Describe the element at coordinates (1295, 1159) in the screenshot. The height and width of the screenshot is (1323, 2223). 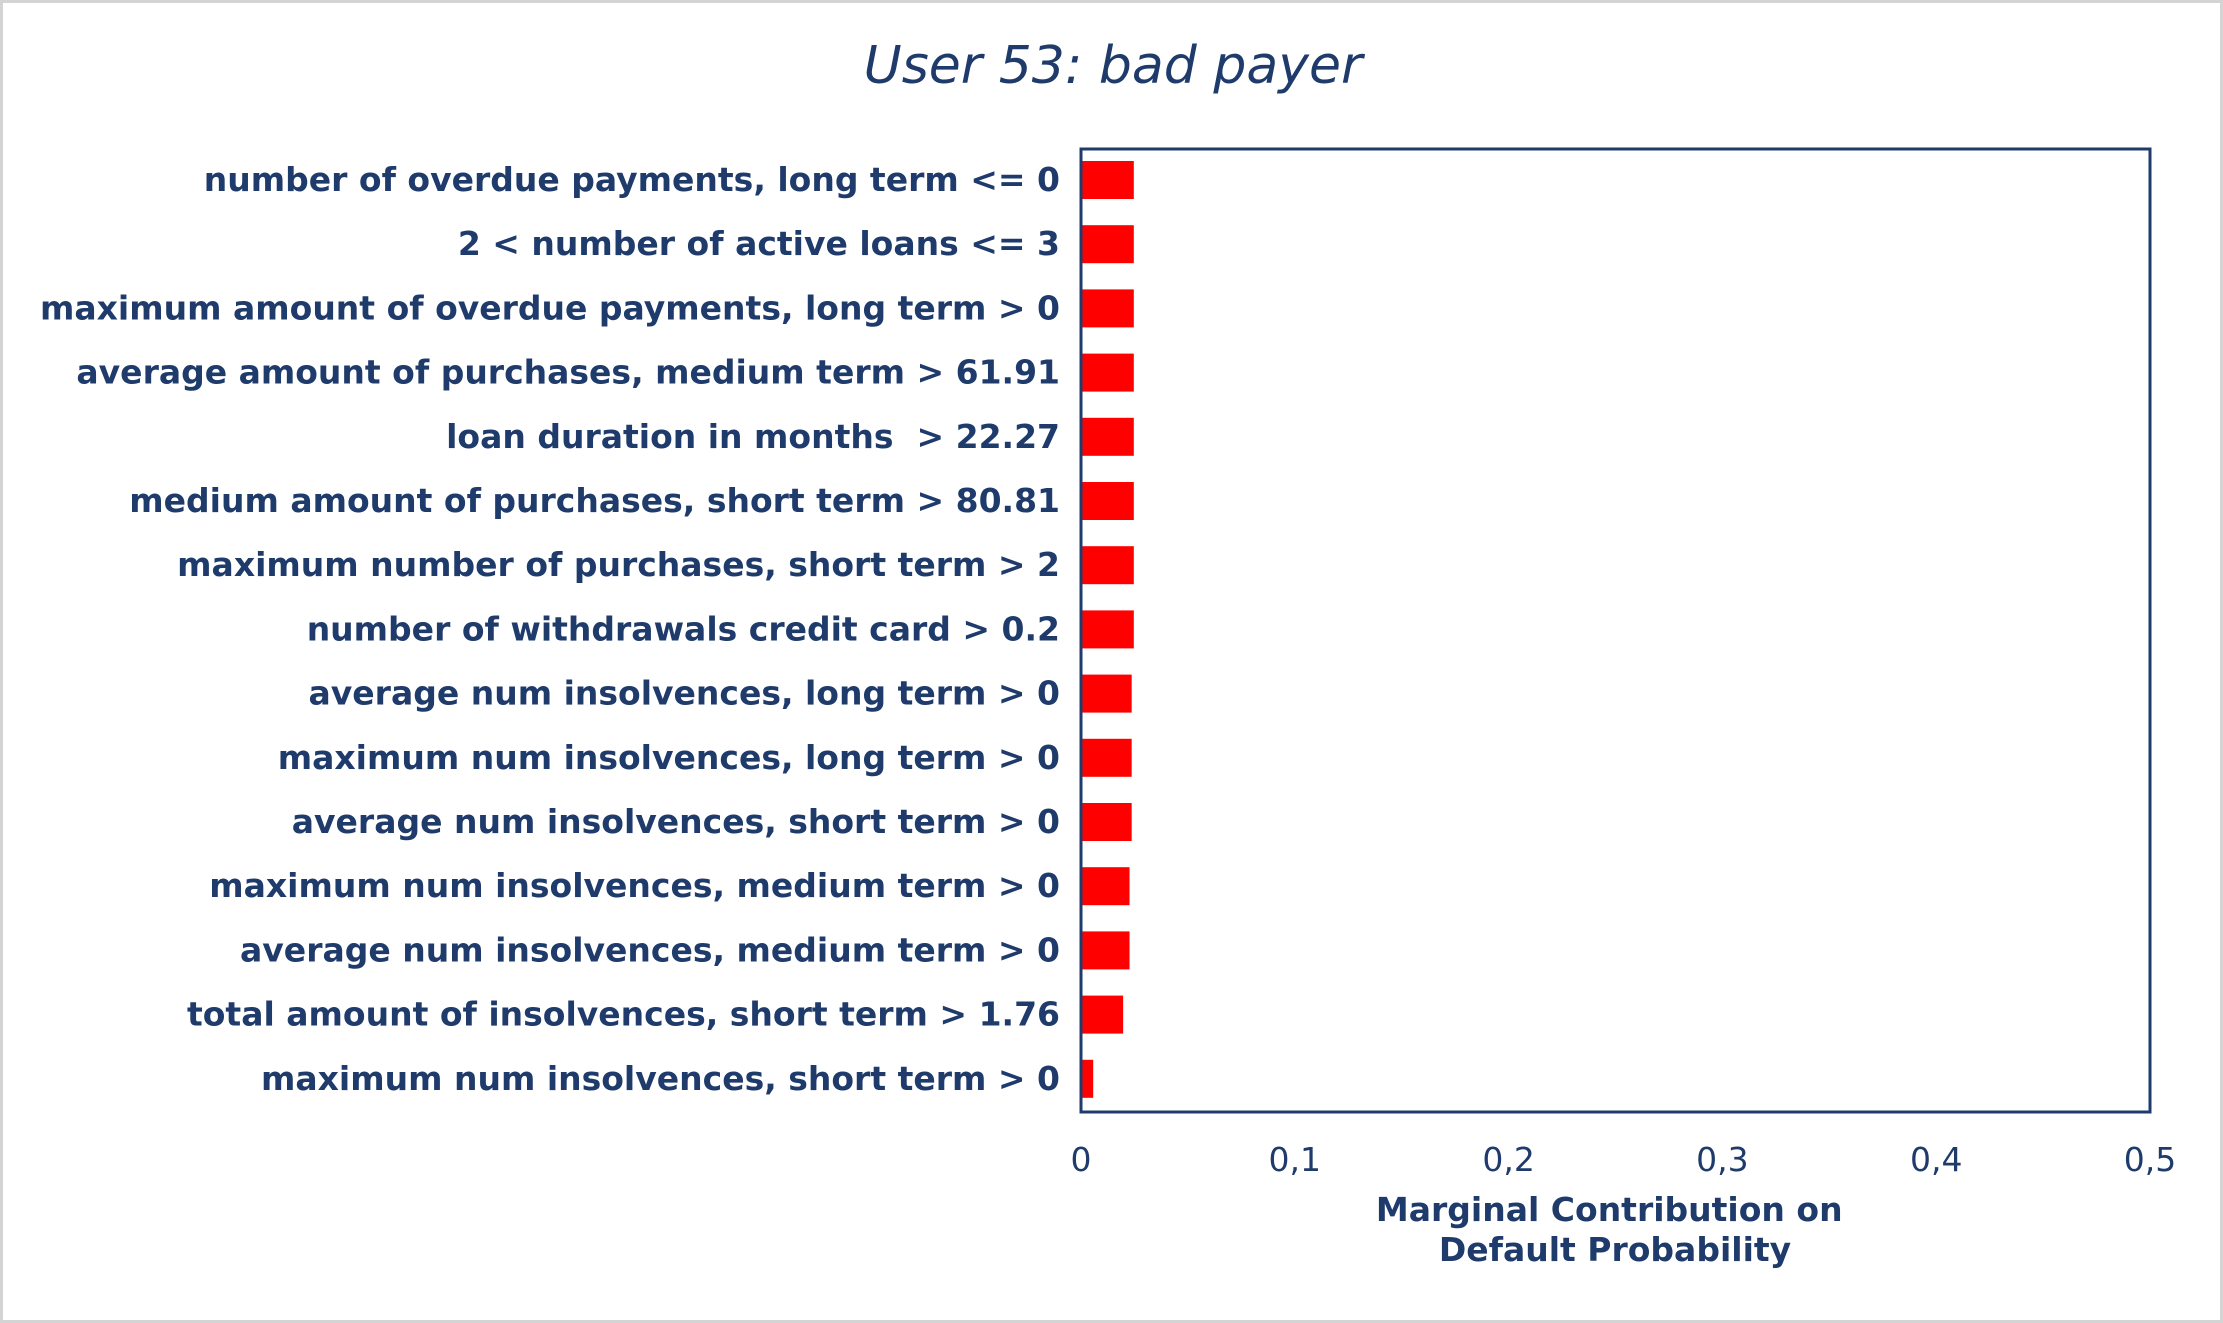
I see `x-tick-label: 0,1` at that location.